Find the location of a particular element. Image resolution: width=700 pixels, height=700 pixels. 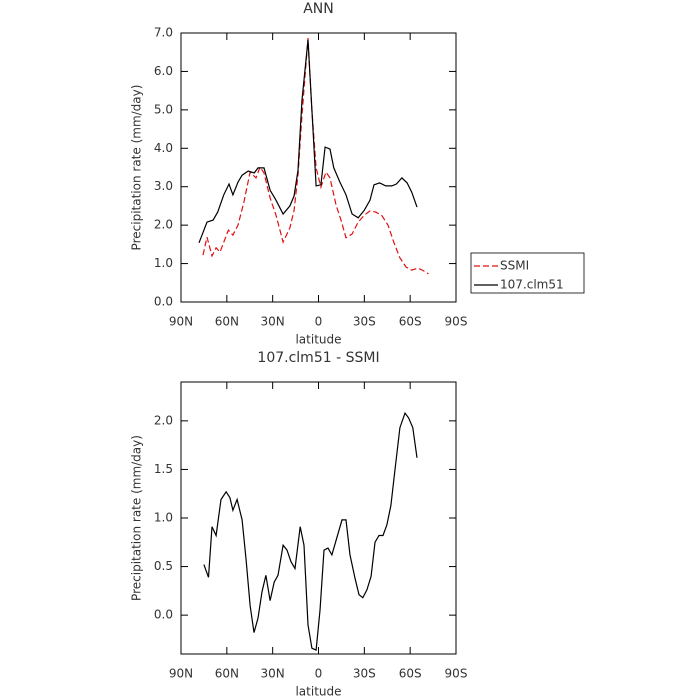

legend-box is located at coordinates (527, 273).